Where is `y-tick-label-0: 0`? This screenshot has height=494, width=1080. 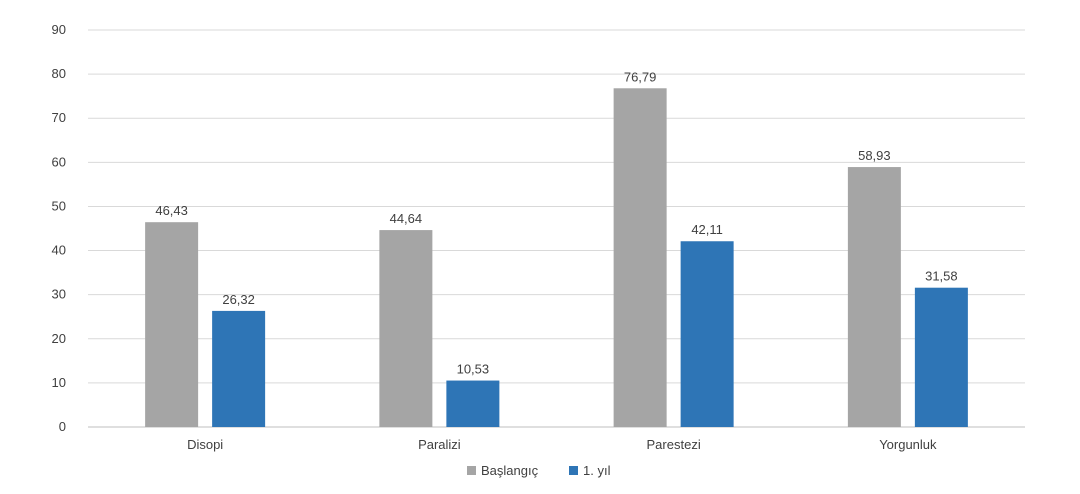
y-tick-label-0: 0 is located at coordinates (62, 426).